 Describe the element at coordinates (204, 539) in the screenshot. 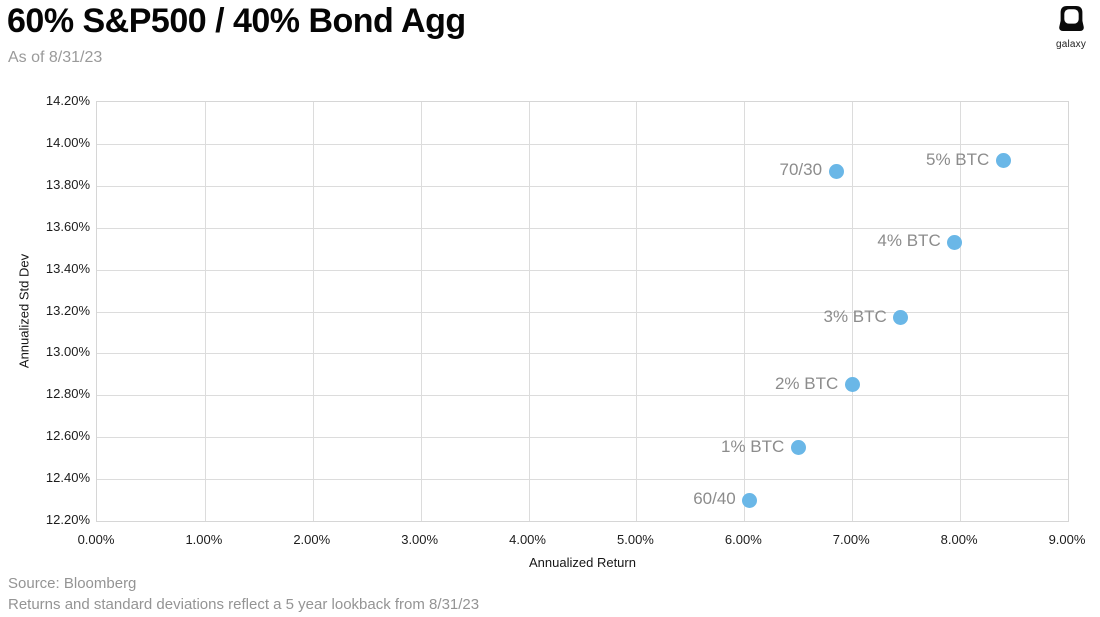

I see `x-tick-label: 1.00%` at that location.